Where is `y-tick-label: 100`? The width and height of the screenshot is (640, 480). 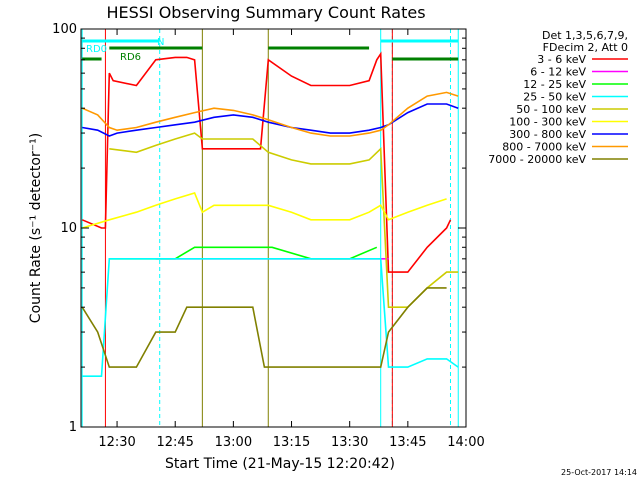
y-tick-label: 100 is located at coordinates (64, 29).